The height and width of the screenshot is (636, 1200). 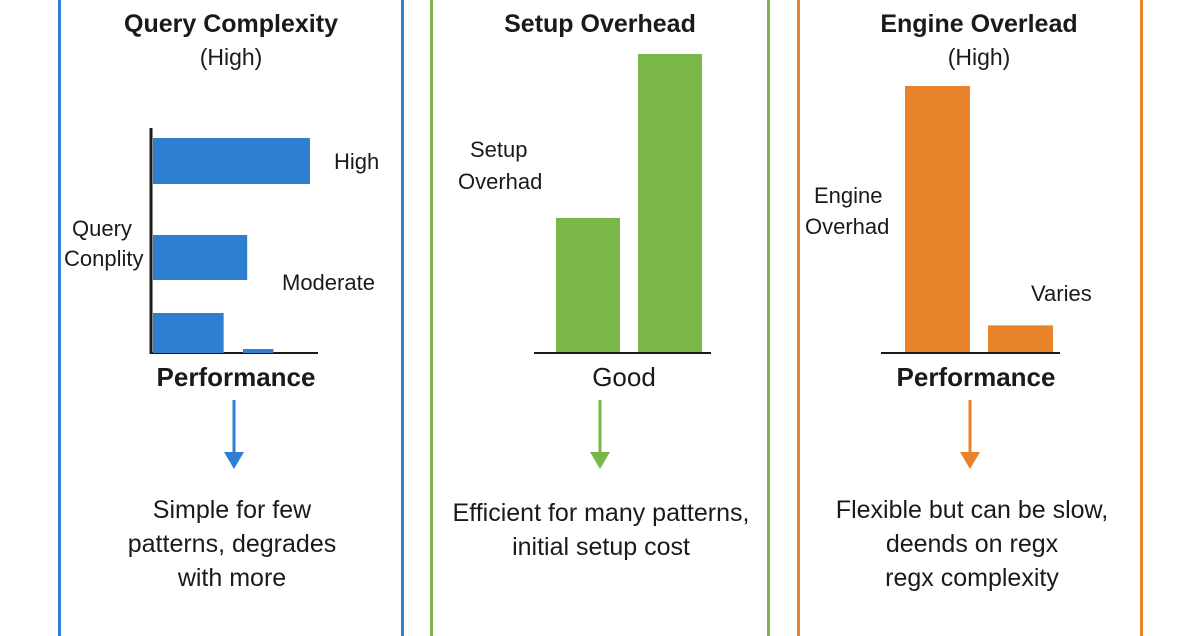 What do you see at coordinates (600, 24) in the screenshot?
I see `panel-title: Setup Overhead` at bounding box center [600, 24].